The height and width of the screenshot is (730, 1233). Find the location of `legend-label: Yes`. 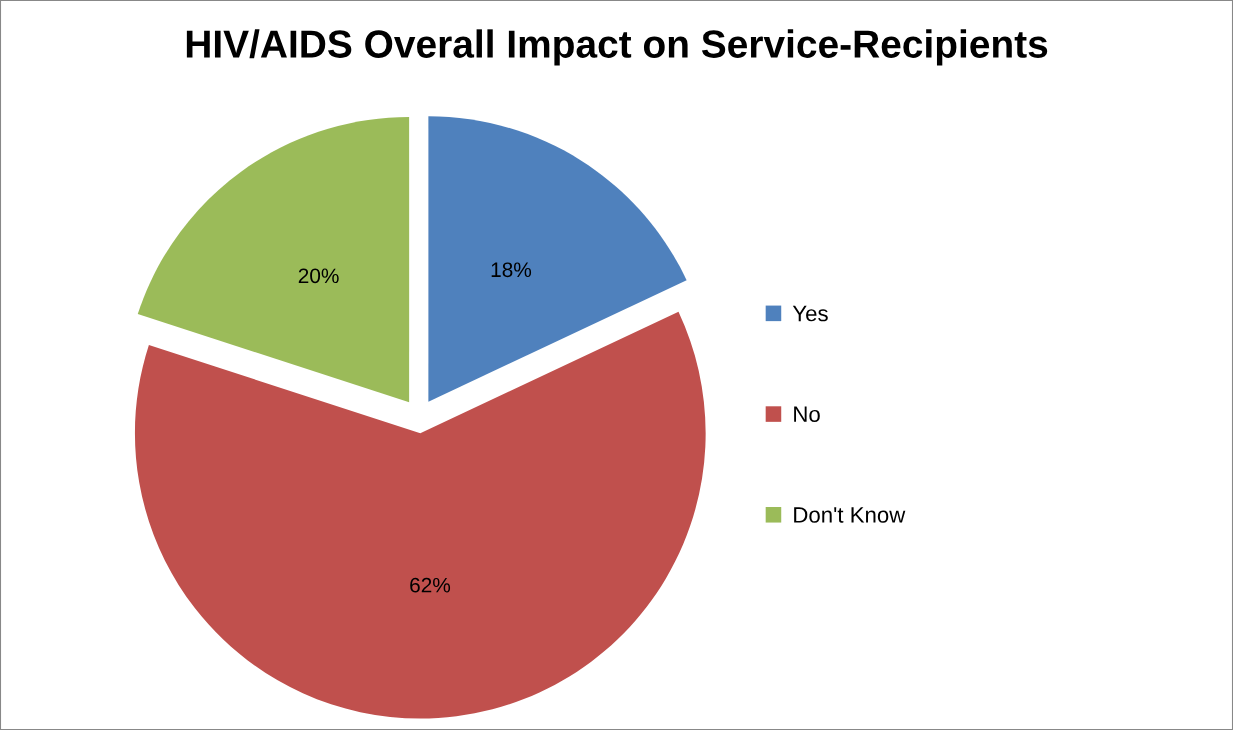

legend-label: Yes is located at coordinates (810, 313).